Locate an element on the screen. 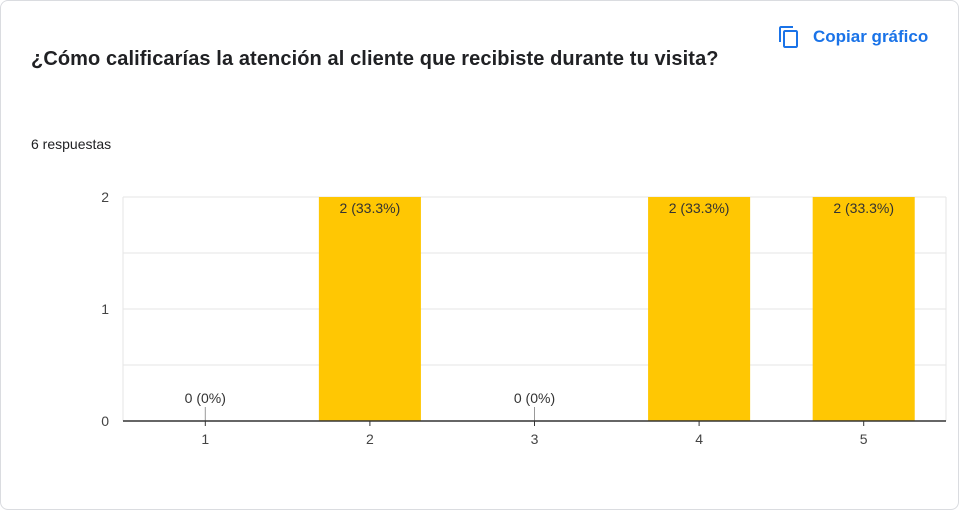  x-tick-label: 3 is located at coordinates (535, 439).